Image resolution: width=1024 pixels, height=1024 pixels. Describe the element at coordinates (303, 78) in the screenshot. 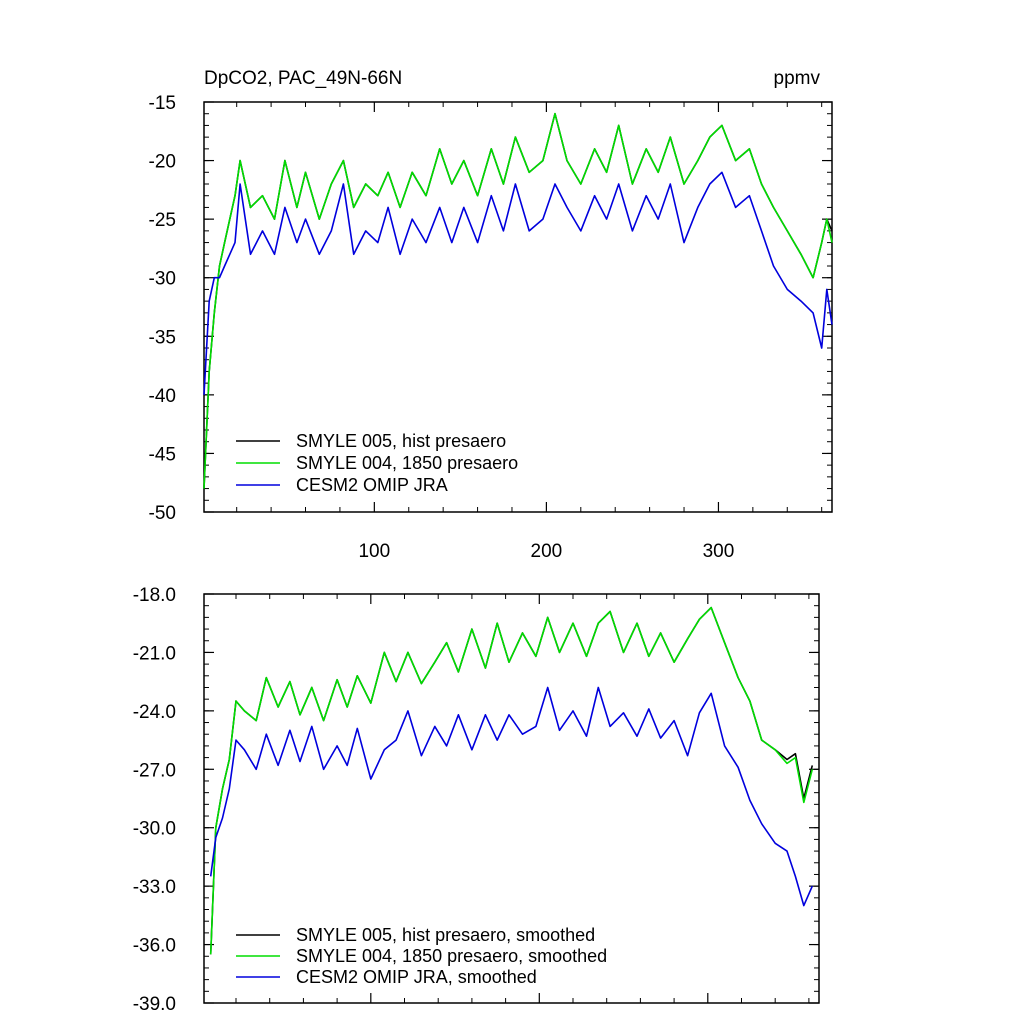

I see `figure-title: DpCO2, PAC_49N-66N` at that location.